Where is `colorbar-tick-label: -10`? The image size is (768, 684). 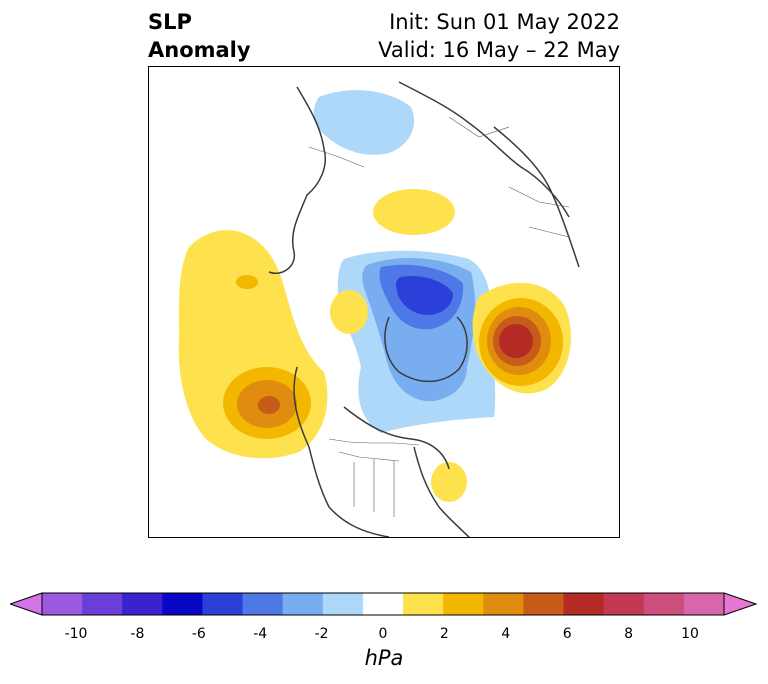 colorbar-tick-label: -10 is located at coordinates (76, 634).